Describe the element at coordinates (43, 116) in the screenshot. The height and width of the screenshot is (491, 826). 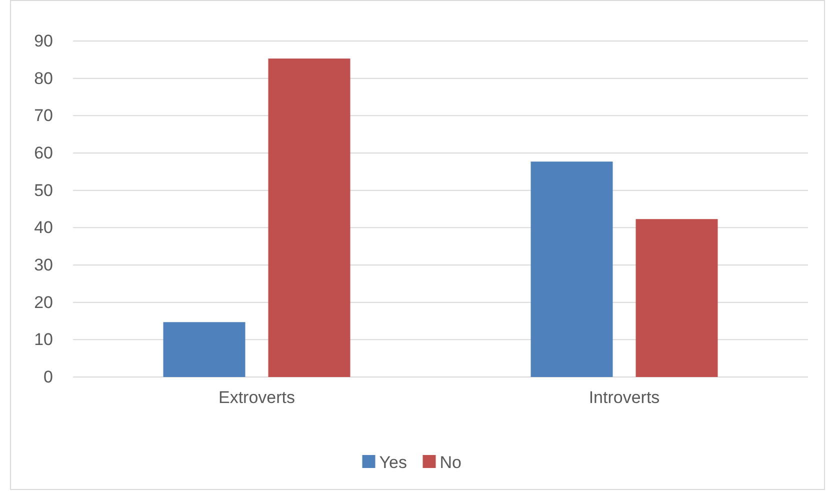
I see `y-tick-label: 70` at that location.